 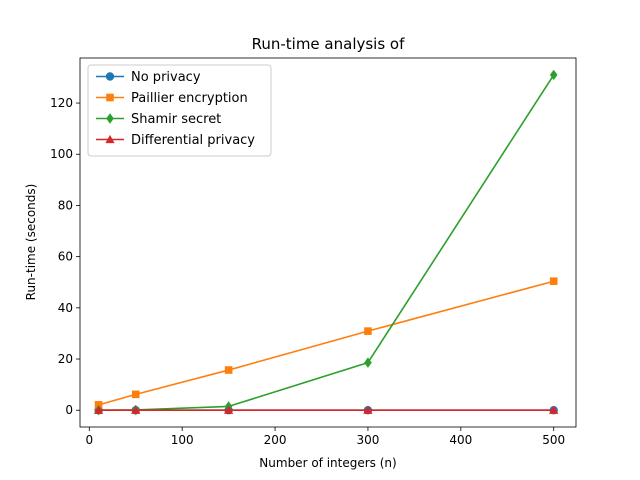 I want to click on x-tick-label: 500, so click(x=553, y=440).